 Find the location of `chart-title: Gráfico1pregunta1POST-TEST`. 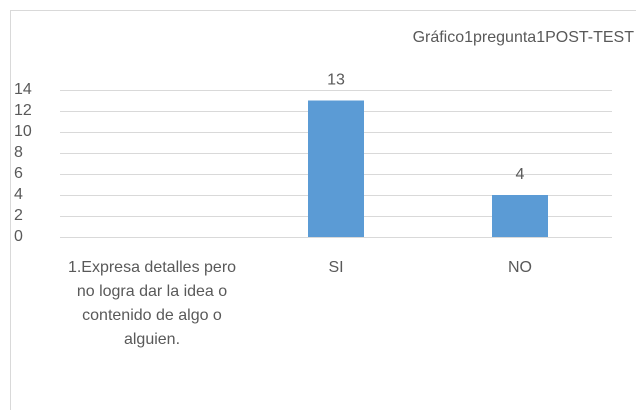

chart-title: Gráfico1pregunta1POST-TEST is located at coordinates (524, 37).